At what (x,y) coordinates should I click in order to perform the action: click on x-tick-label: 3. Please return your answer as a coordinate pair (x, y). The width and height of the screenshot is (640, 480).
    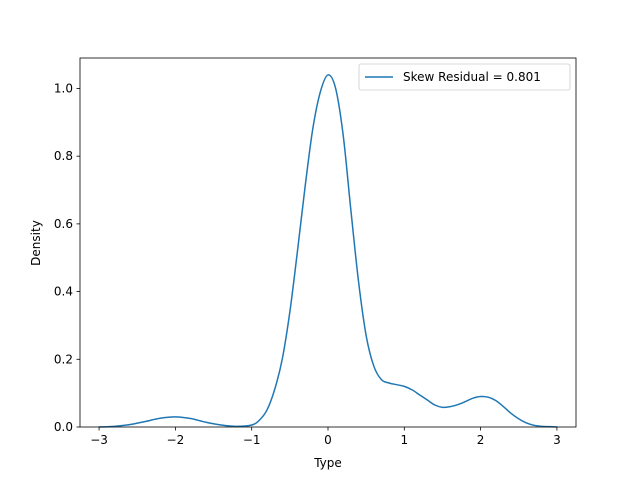
    Looking at the image, I should click on (557, 440).